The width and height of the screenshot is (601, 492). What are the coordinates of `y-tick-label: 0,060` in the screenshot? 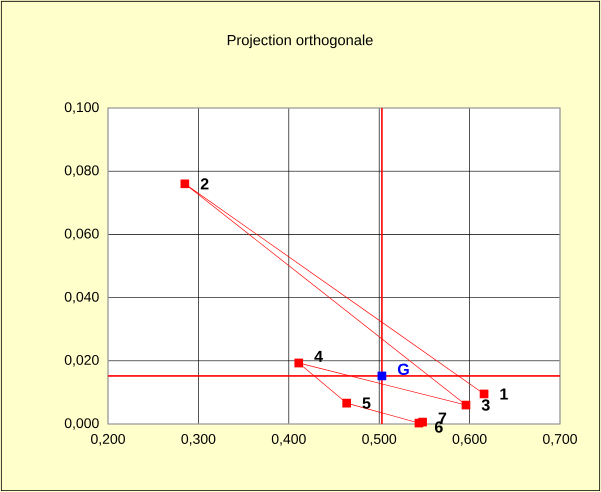 It's located at (81, 234).